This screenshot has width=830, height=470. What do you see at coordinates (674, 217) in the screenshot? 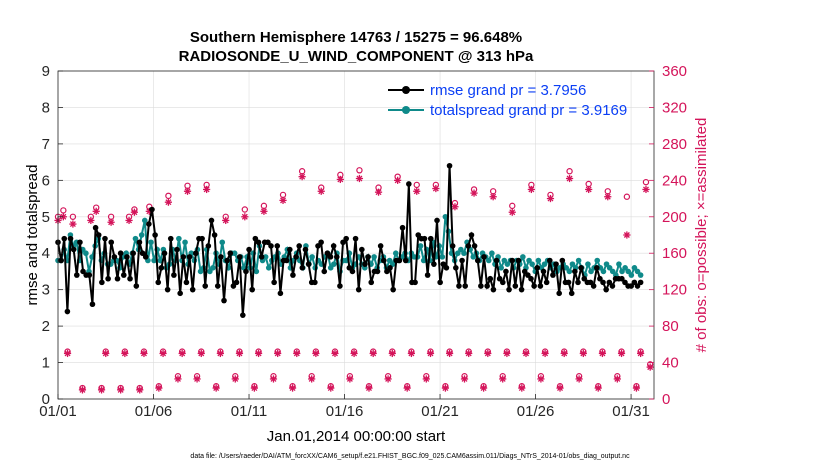
I see `y-tick-label-right: 200` at bounding box center [674, 217].